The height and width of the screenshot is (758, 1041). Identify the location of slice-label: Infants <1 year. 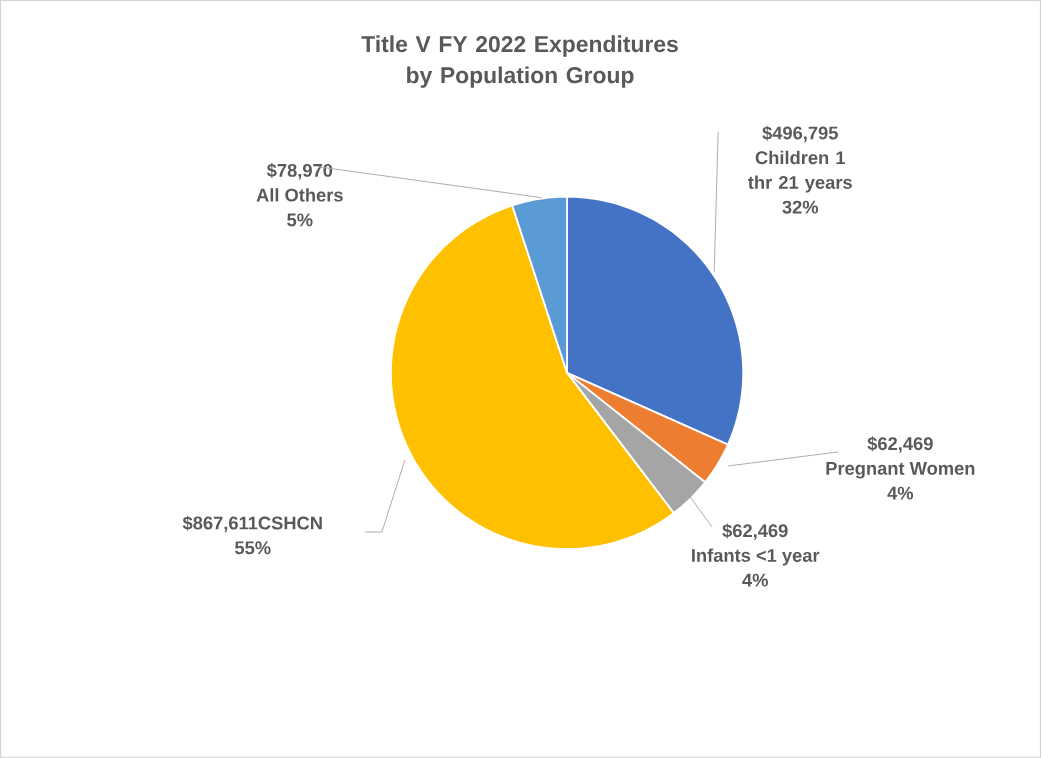
(756, 557).